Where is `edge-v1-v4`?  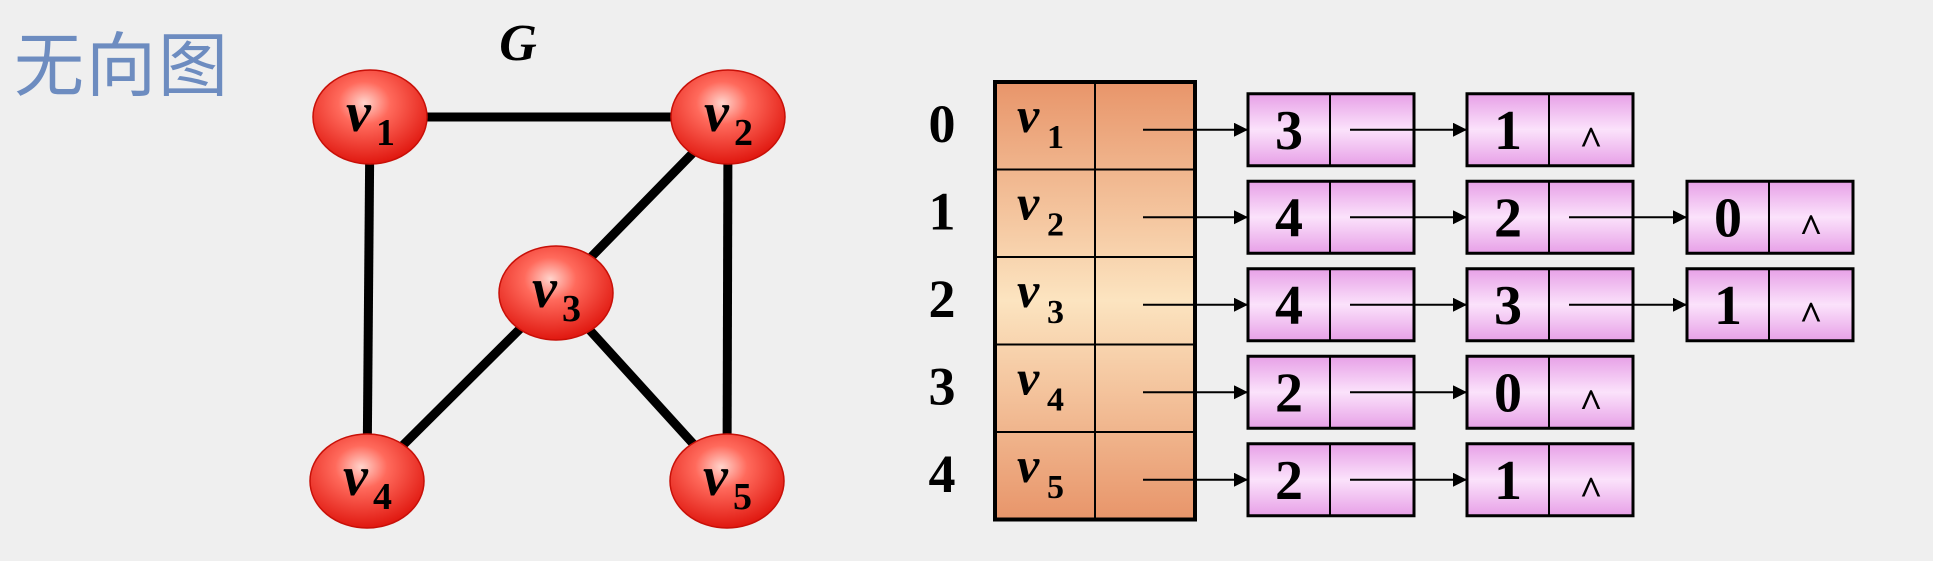
edge-v1-v4 is located at coordinates (368, 299).